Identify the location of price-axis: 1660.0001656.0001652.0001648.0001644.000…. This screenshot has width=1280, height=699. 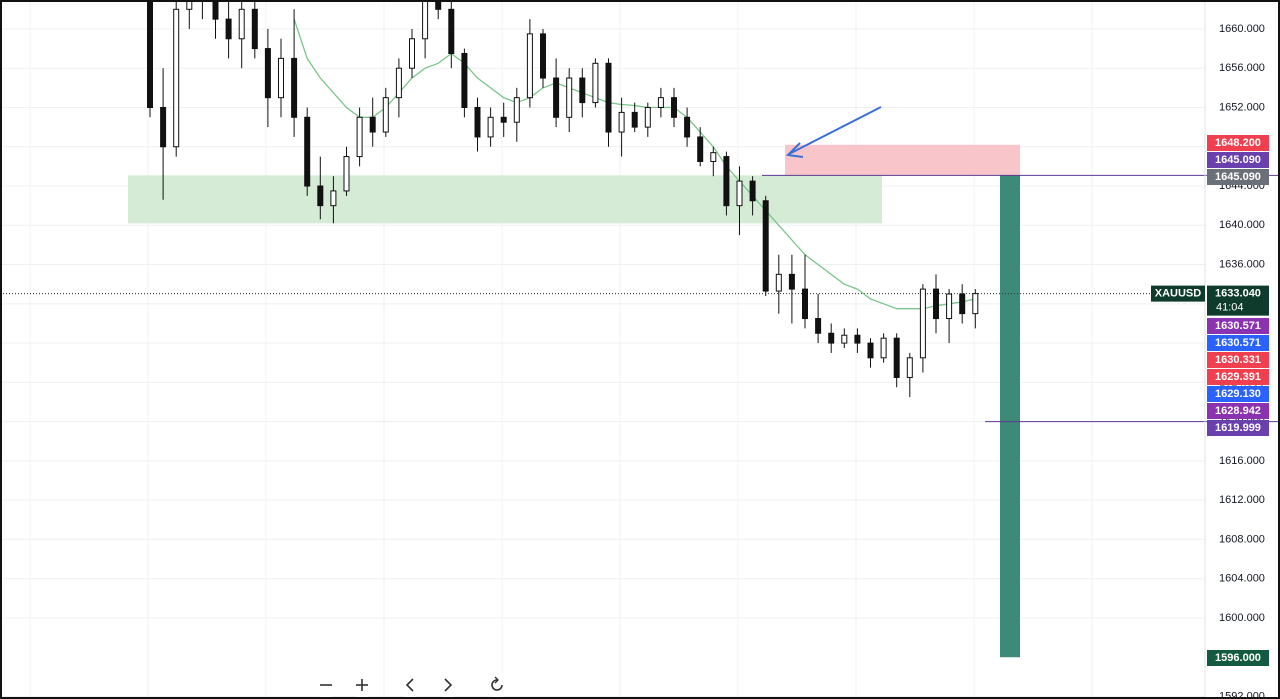
(1210, 349).